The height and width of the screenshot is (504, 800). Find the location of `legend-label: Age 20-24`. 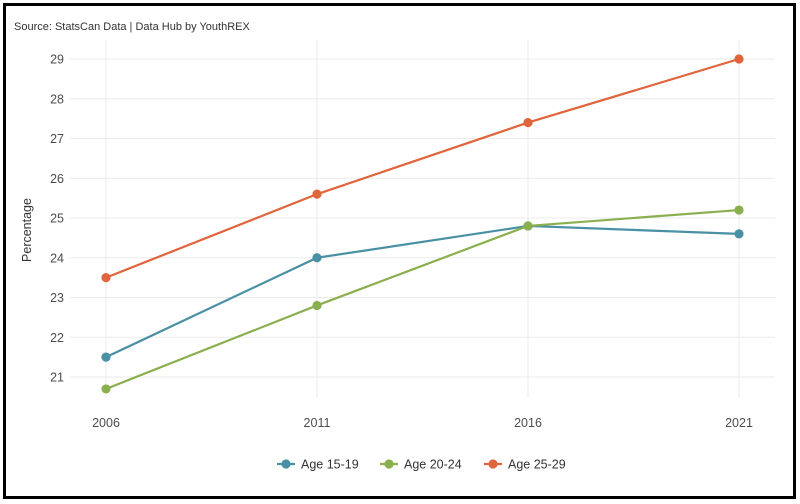

legend-label: Age 20-24 is located at coordinates (433, 465).